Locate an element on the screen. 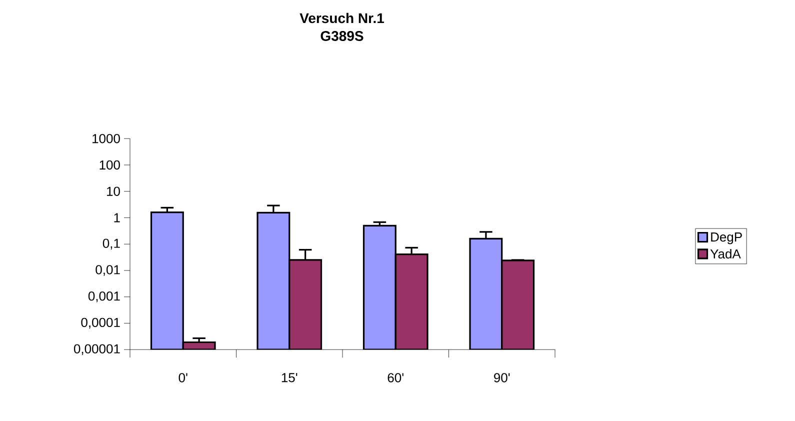 This screenshot has width=795, height=421. chart-title: Versuch Nr.1 is located at coordinates (342, 18).